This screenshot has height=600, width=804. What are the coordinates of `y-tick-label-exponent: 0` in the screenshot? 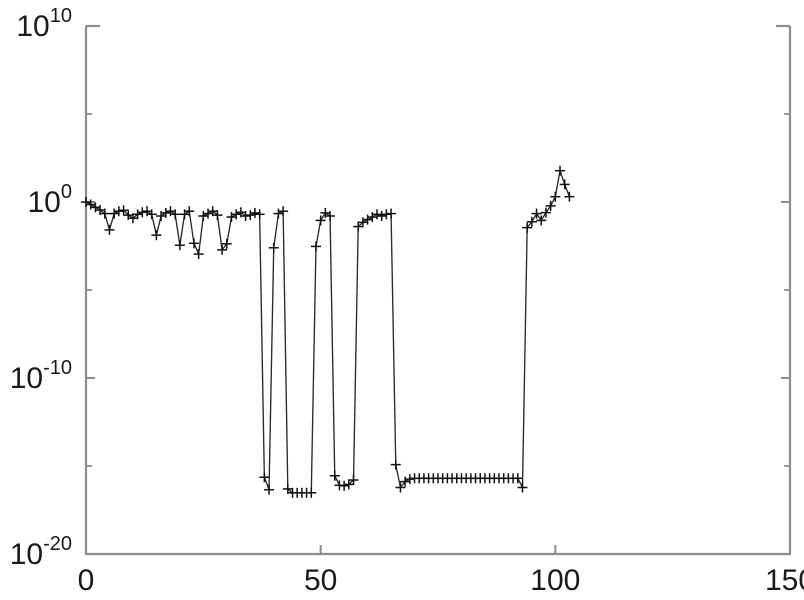 It's located at (66, 192).